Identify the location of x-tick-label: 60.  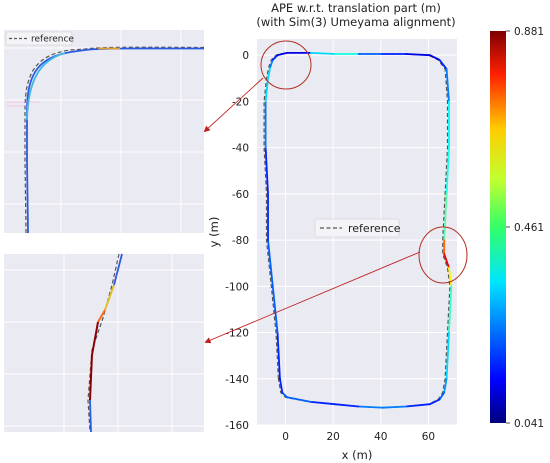
(428, 437).